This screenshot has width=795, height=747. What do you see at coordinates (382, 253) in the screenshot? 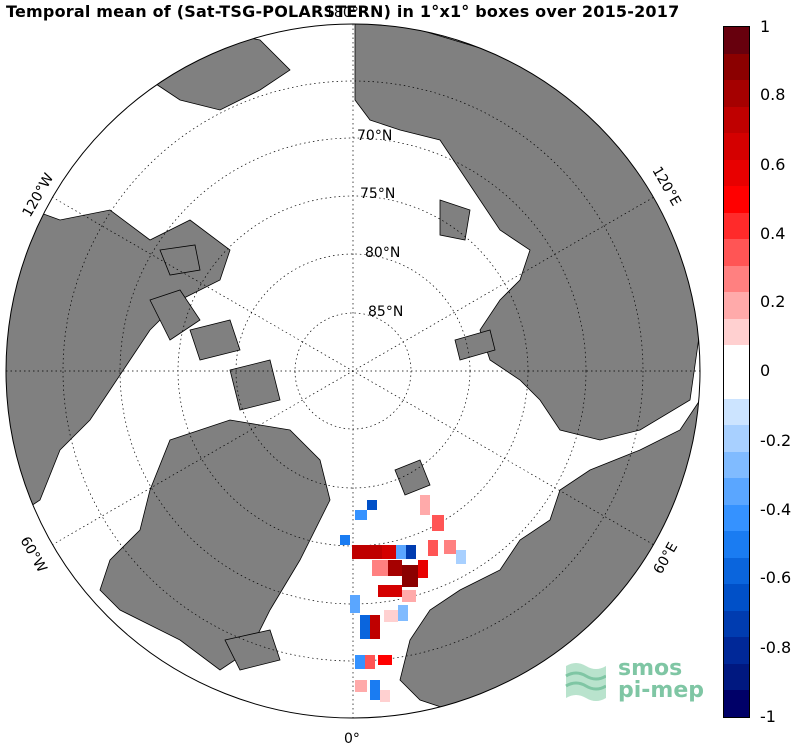
I see `lat-label-80: 80°N` at bounding box center [382, 253].